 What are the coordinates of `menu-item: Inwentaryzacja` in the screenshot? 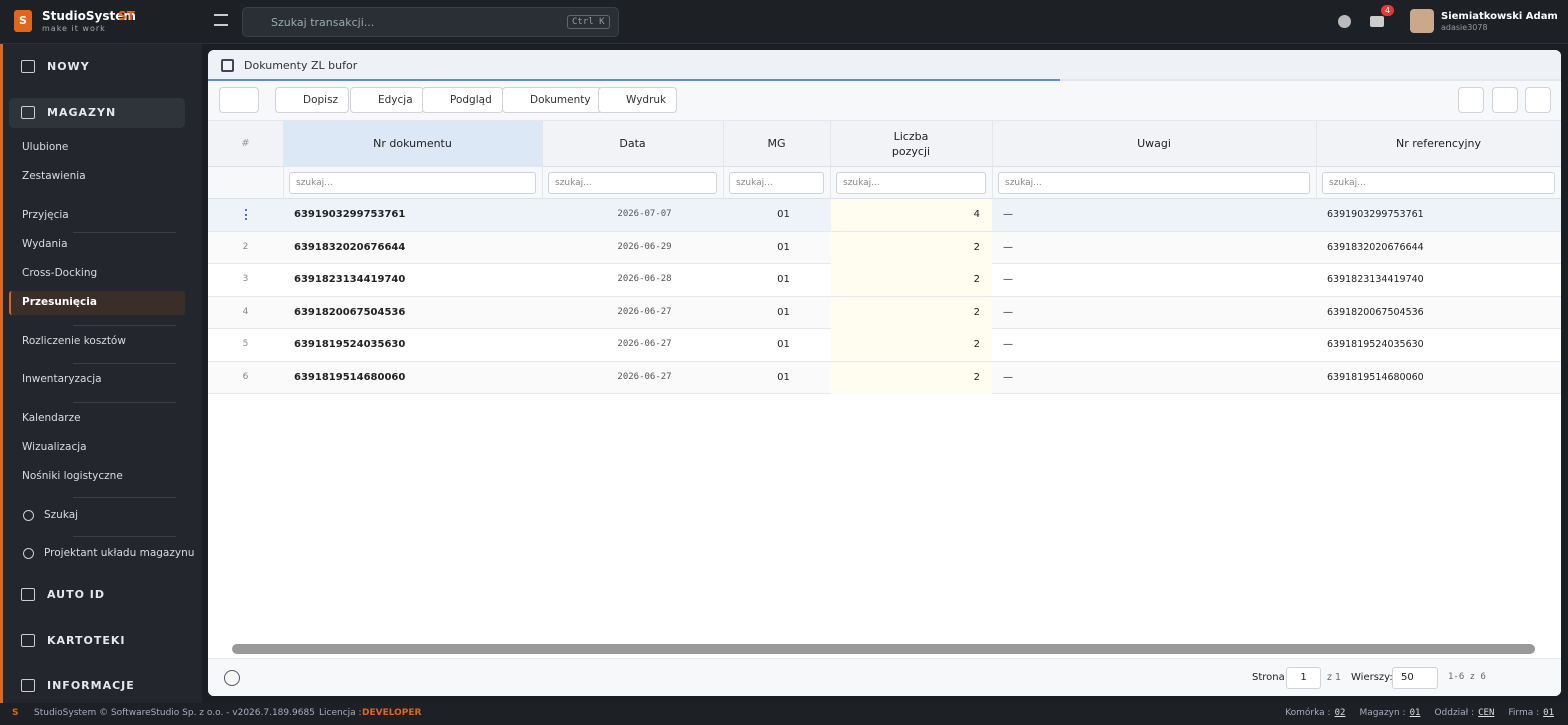 It's located at (62, 379).